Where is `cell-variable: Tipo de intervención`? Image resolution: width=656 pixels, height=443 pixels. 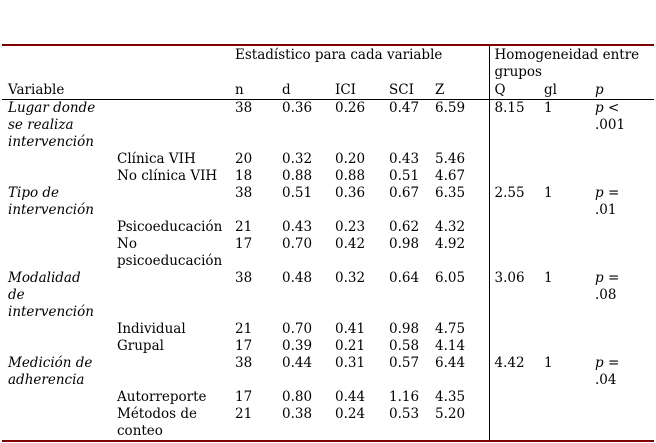
cell-variable: Tipo de intervención is located at coordinates (51, 201).